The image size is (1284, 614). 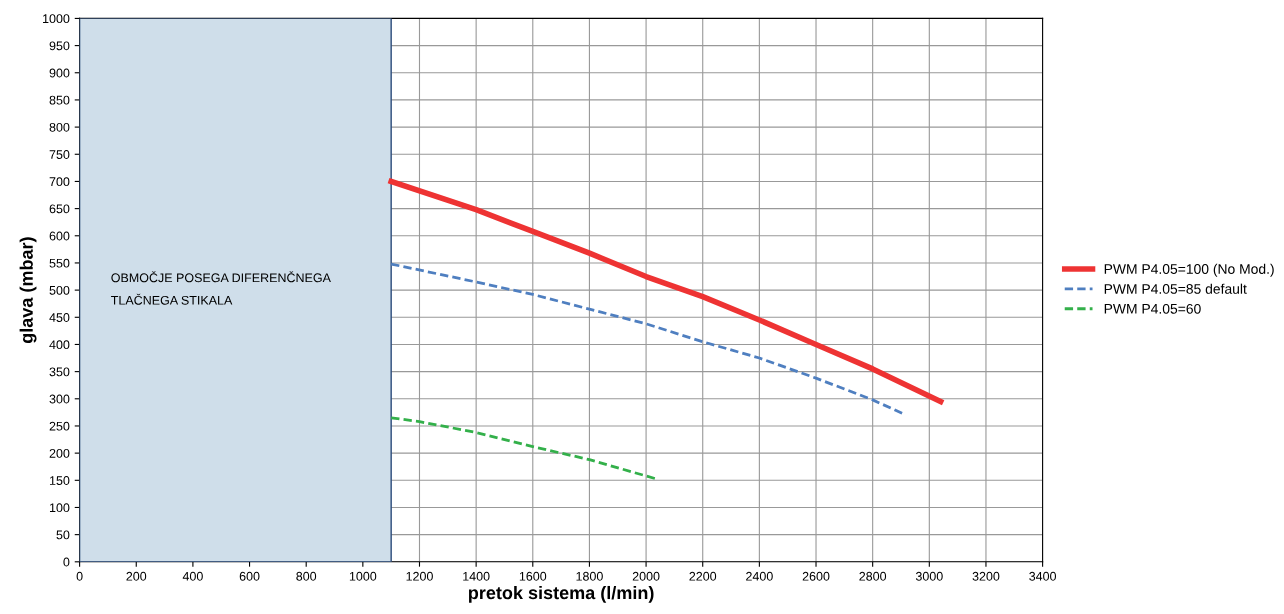 What do you see at coordinates (59, 480) in the screenshot?
I see `y-tick-label: 150` at bounding box center [59, 480].